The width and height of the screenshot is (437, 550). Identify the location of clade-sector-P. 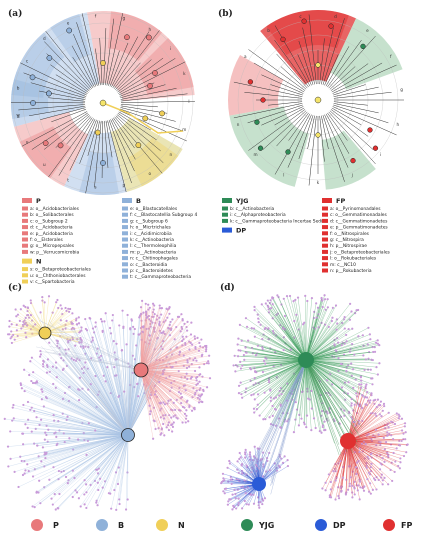
(51, 149).